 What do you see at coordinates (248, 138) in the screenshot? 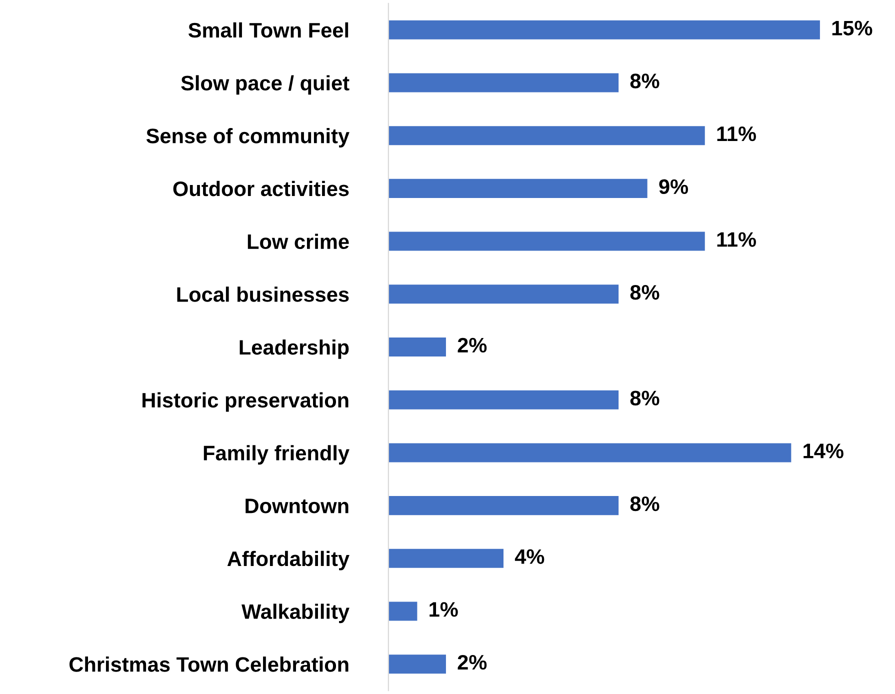
I see `y-tick-label: Sense of community` at bounding box center [248, 138].